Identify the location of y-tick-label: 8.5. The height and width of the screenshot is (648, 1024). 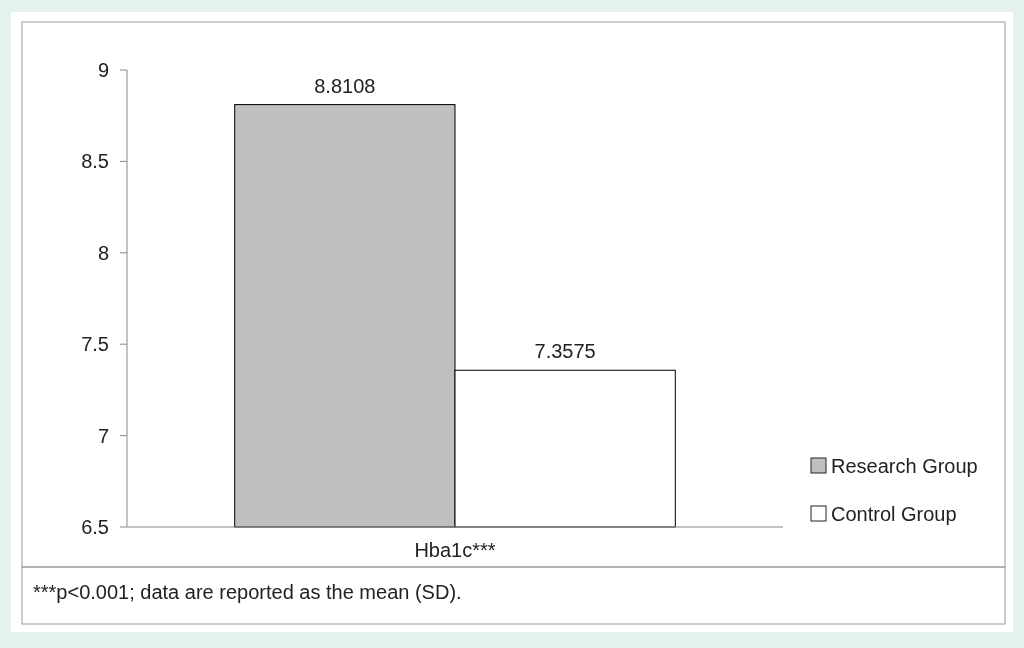
(95, 161).